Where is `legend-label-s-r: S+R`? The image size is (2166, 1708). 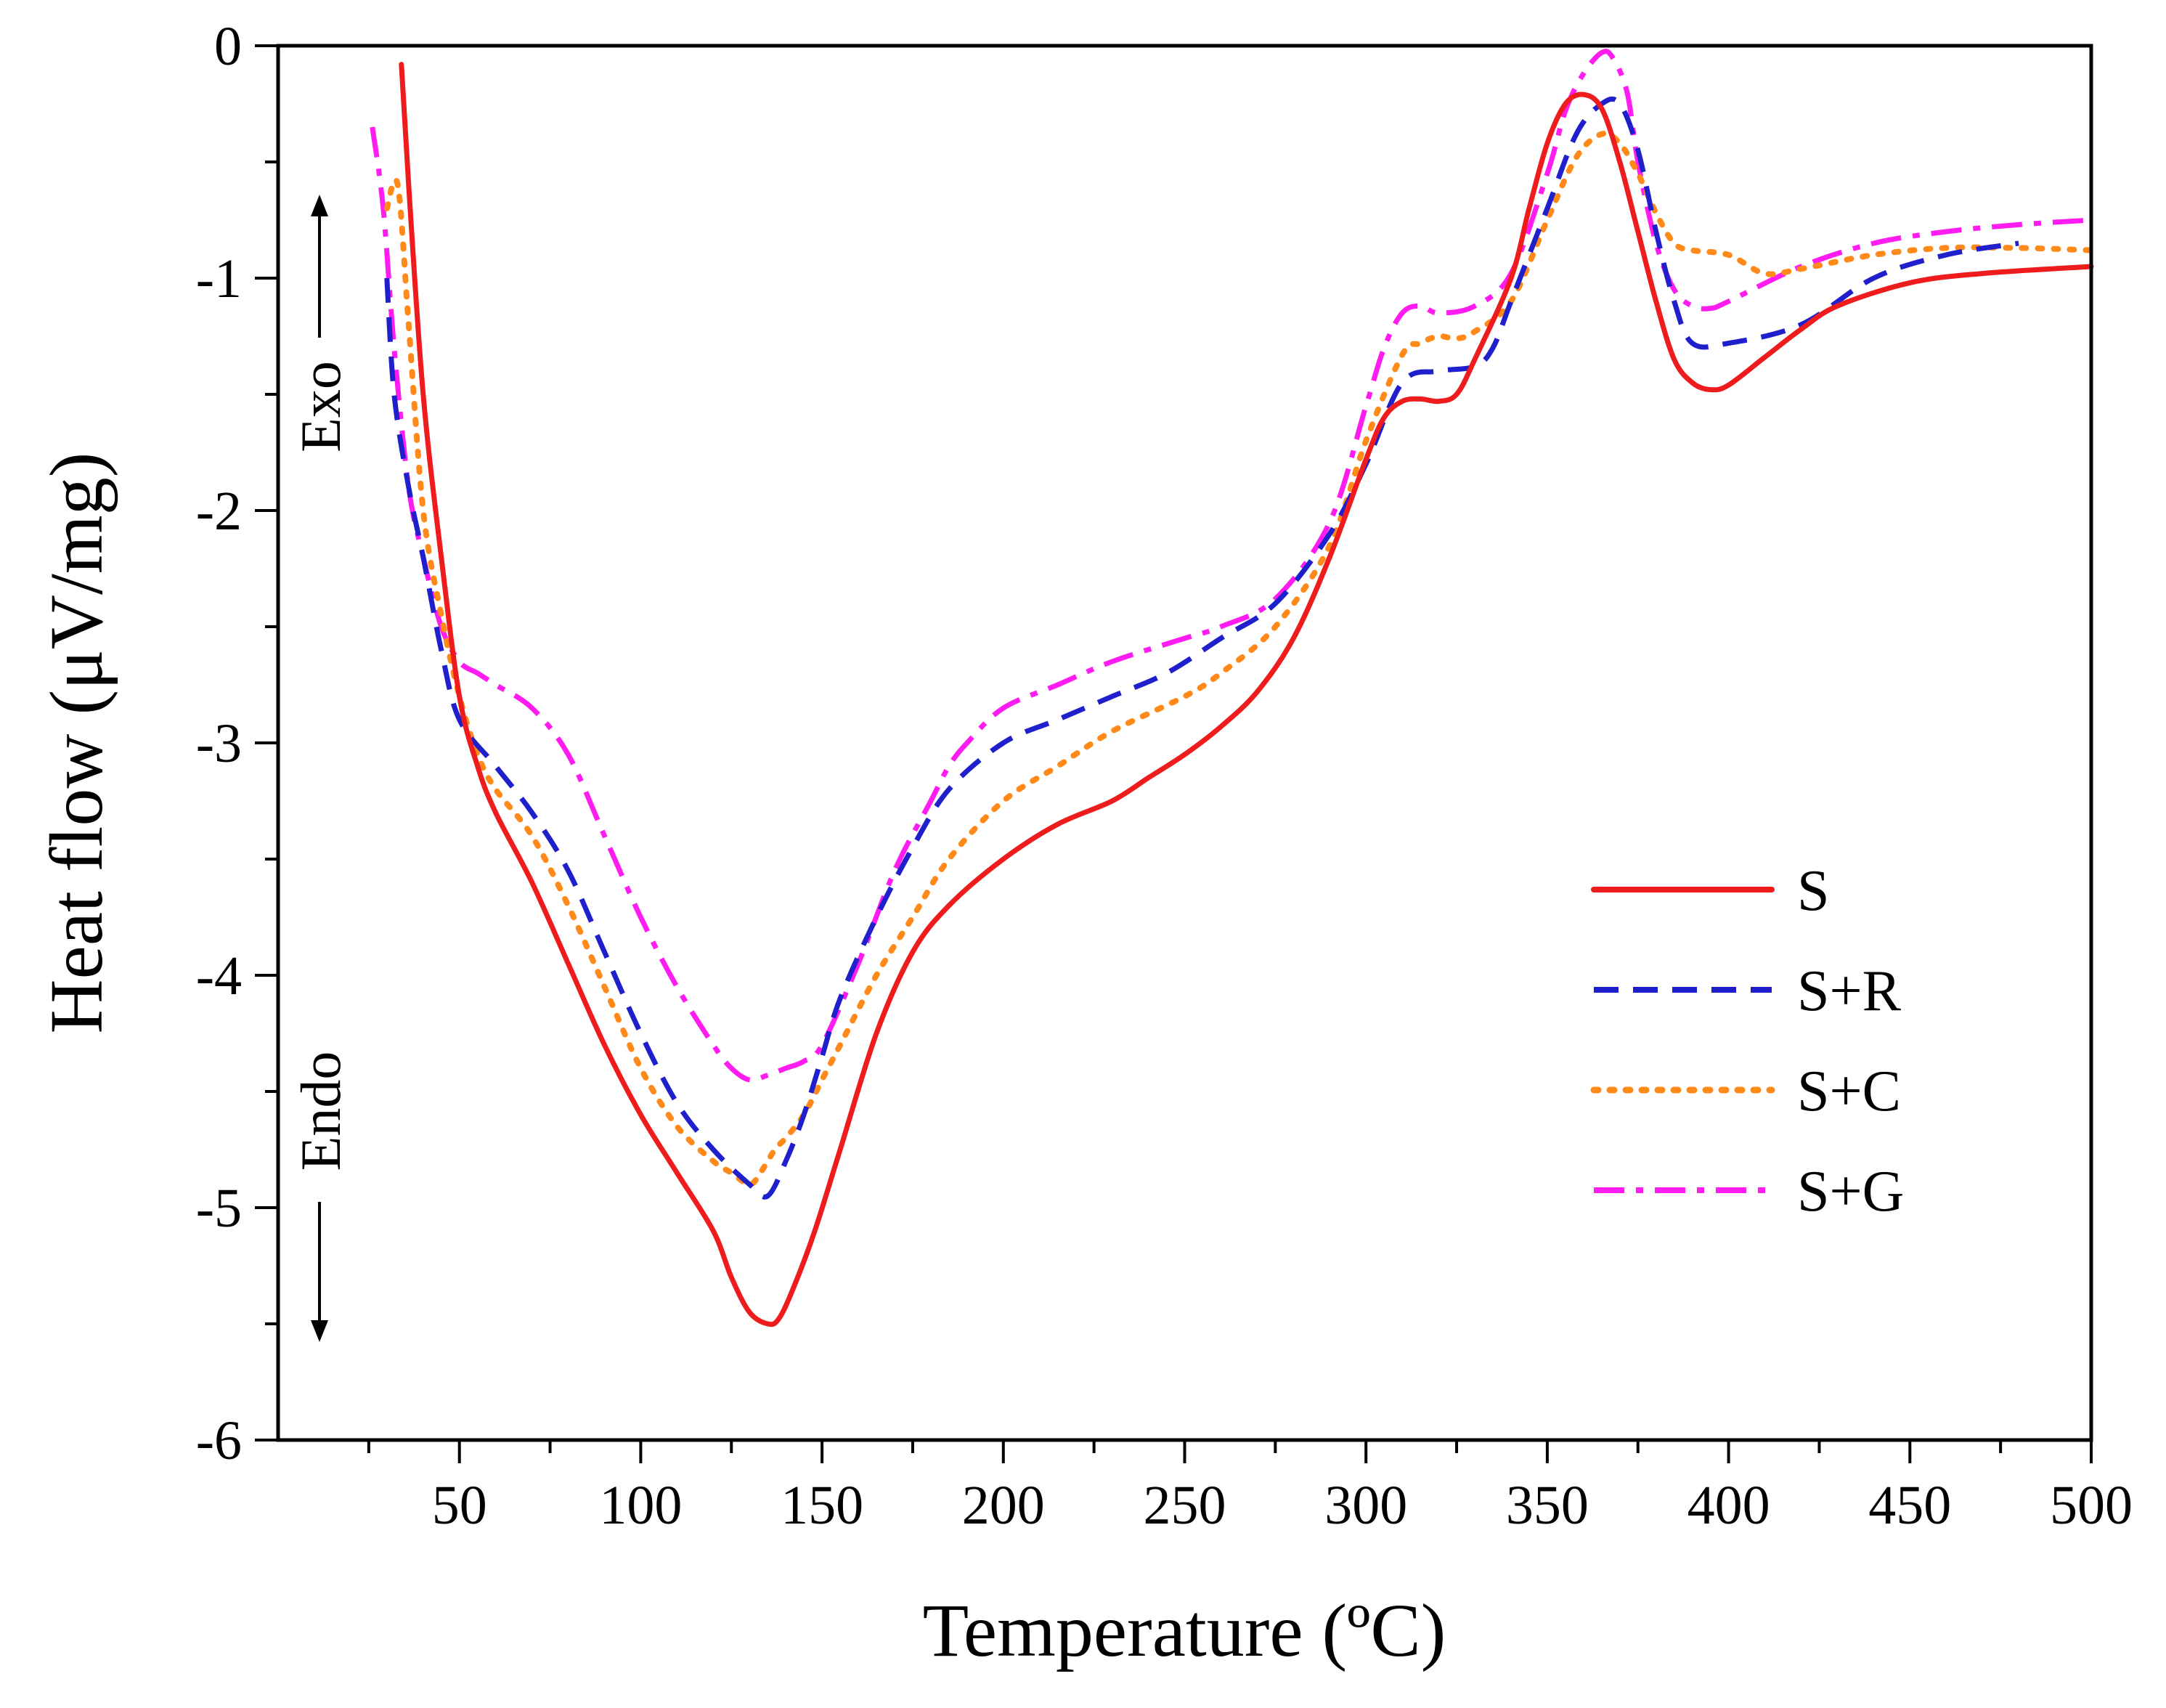
legend-label-s-r: S+R is located at coordinates (1849, 991).